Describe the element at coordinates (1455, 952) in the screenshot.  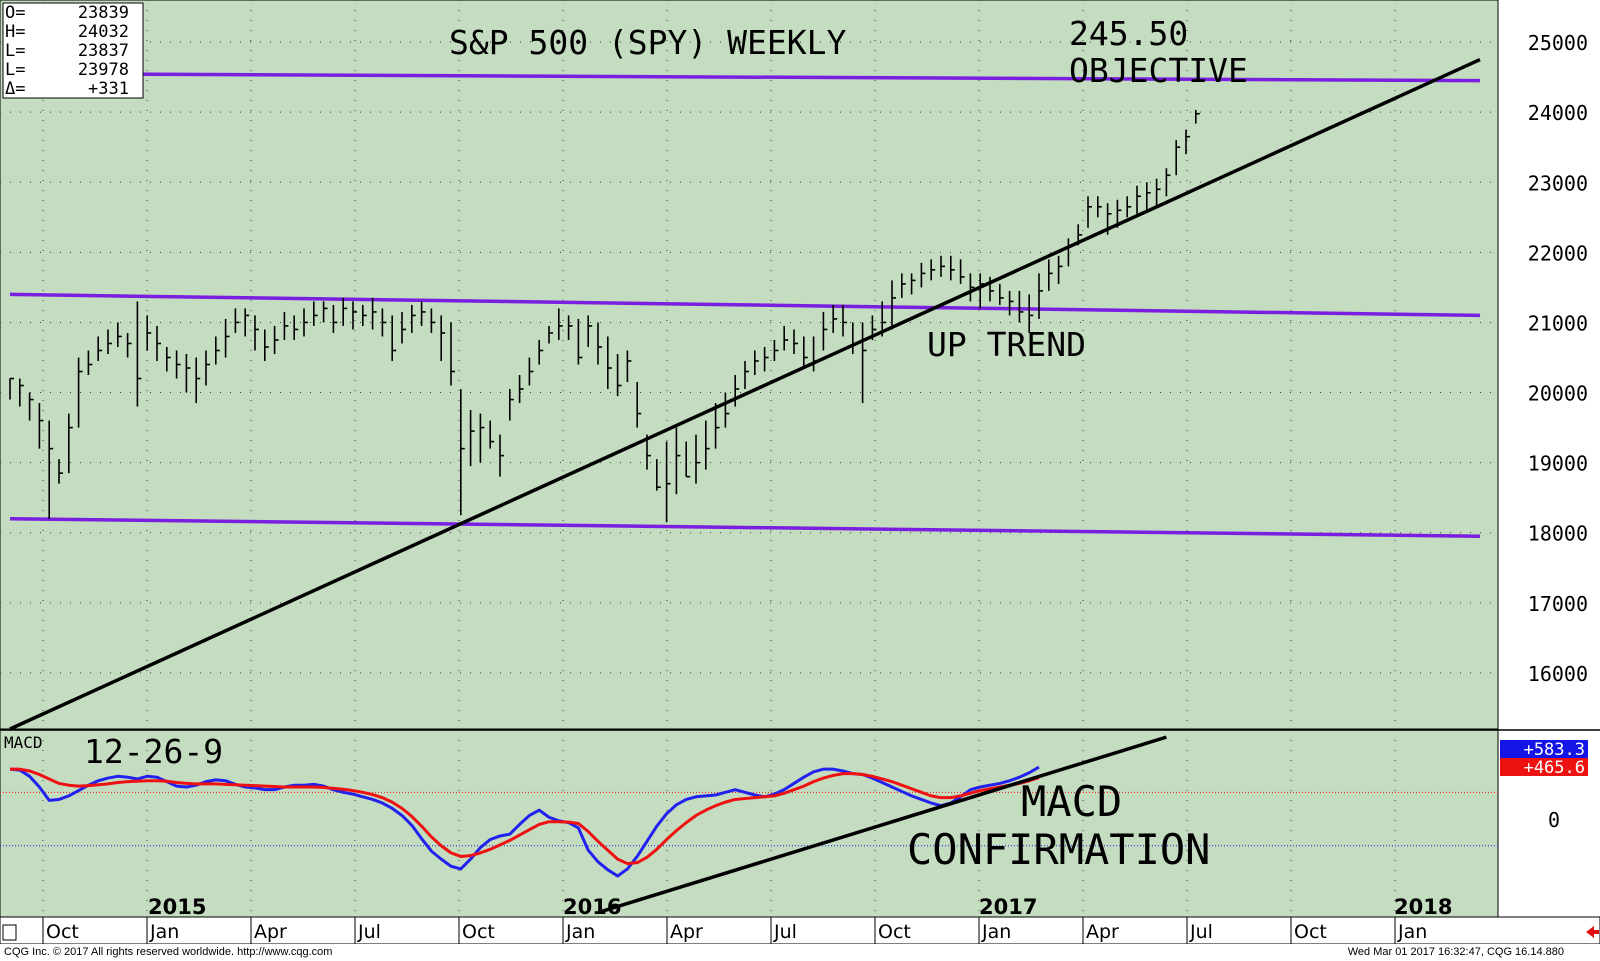
I see `footer-timestamp: Wed Mar 01 2017 16:32:47, CQG 16.14.880` at that location.